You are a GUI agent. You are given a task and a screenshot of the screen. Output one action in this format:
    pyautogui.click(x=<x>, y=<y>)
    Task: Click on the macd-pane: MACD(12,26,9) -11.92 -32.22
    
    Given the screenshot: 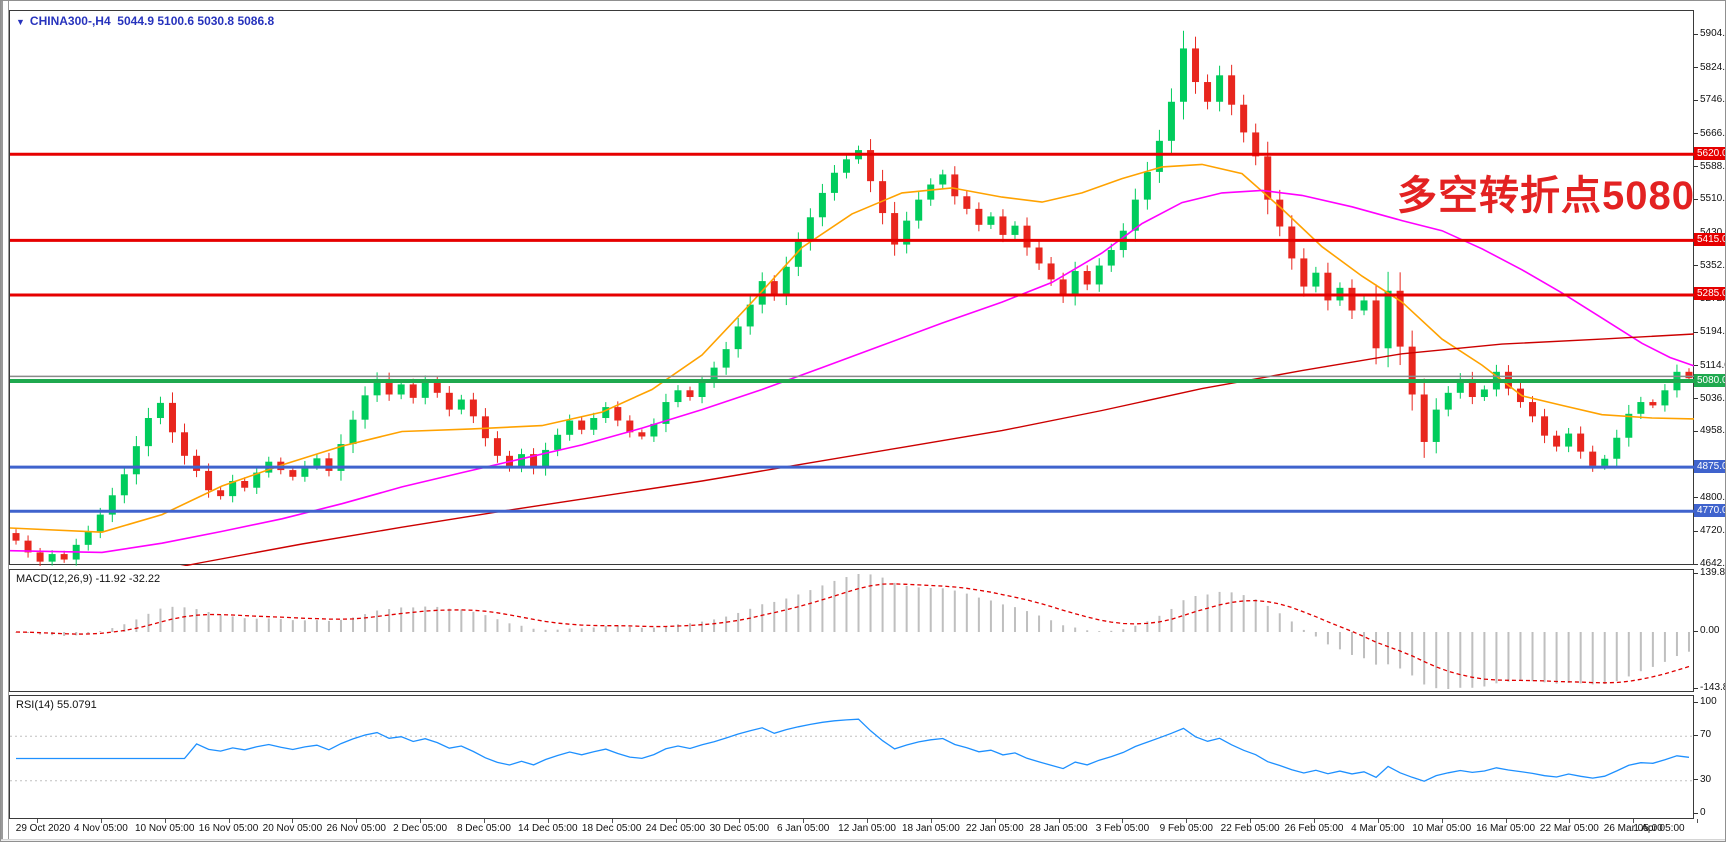 What is the action you would take?
    pyautogui.click(x=851, y=630)
    